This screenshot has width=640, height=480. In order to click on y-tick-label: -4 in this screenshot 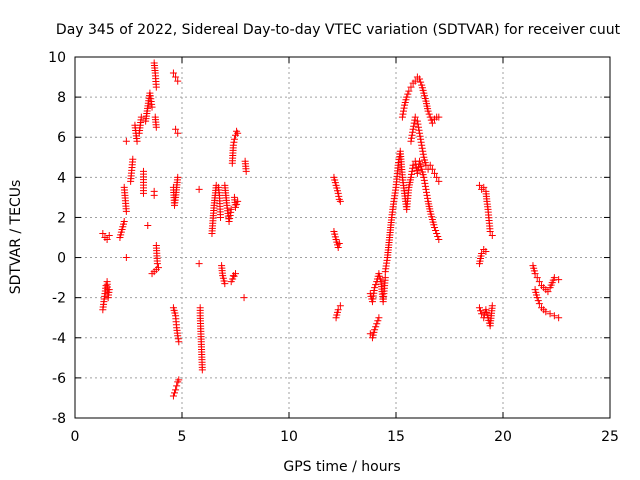, I will do `click(59, 339)`.